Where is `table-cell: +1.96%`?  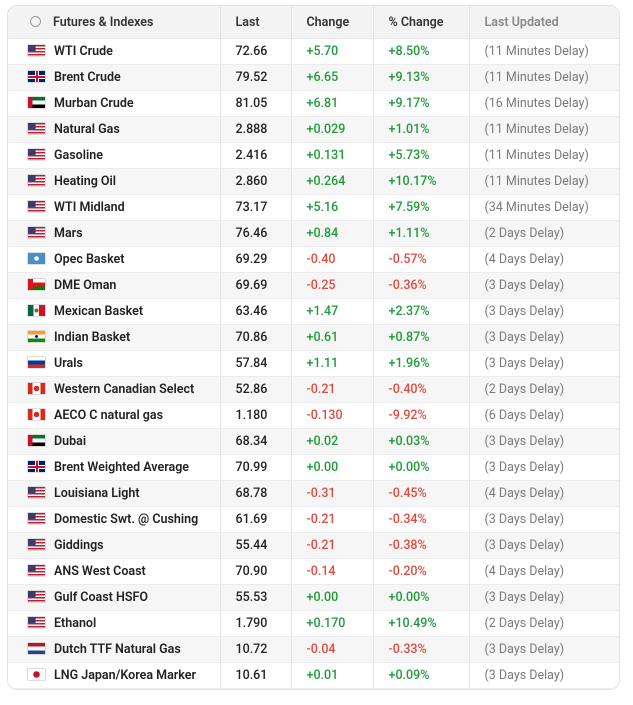
table-cell: +1.96% is located at coordinates (421, 363).